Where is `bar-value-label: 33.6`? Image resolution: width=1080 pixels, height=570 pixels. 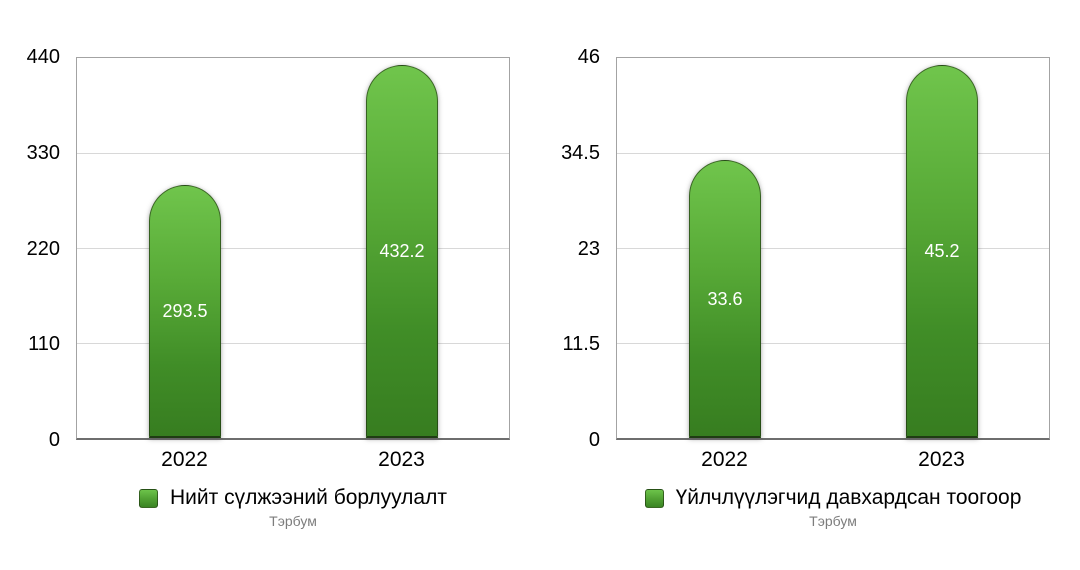 bar-value-label: 33.6 is located at coordinates (725, 298).